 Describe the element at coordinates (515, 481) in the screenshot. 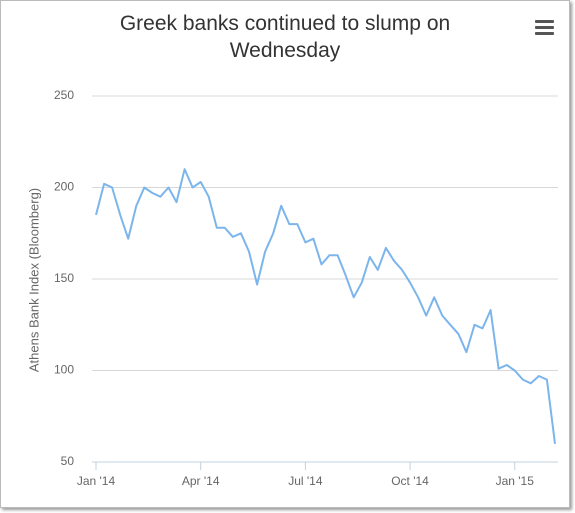

I see `x-tick-label: Jan '15` at that location.